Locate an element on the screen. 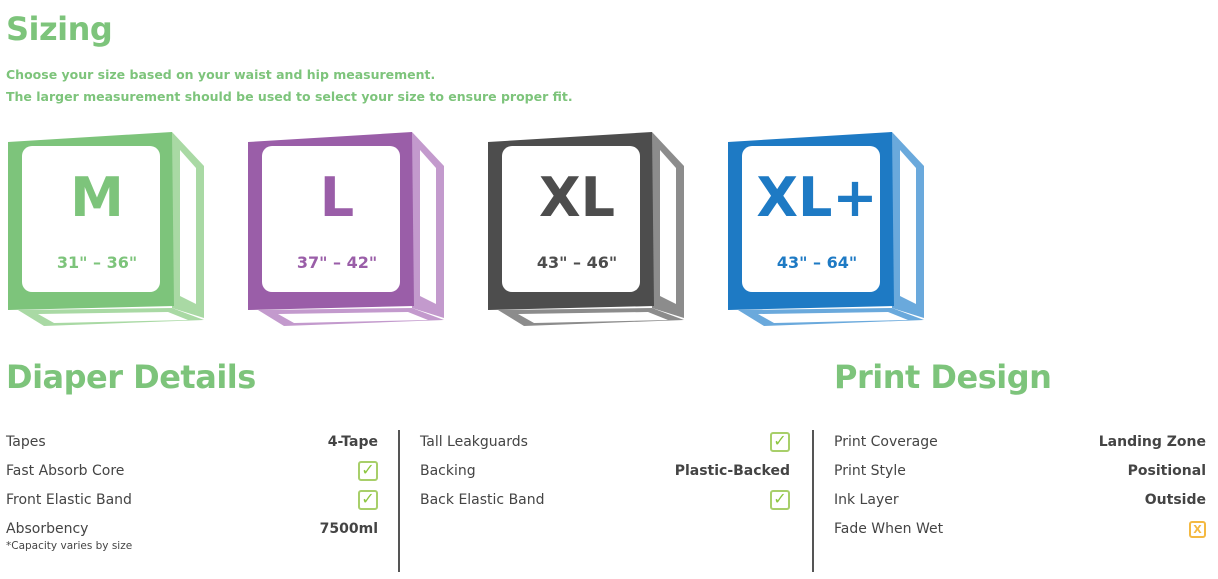  sizing-title: Sizing is located at coordinates (59, 29).